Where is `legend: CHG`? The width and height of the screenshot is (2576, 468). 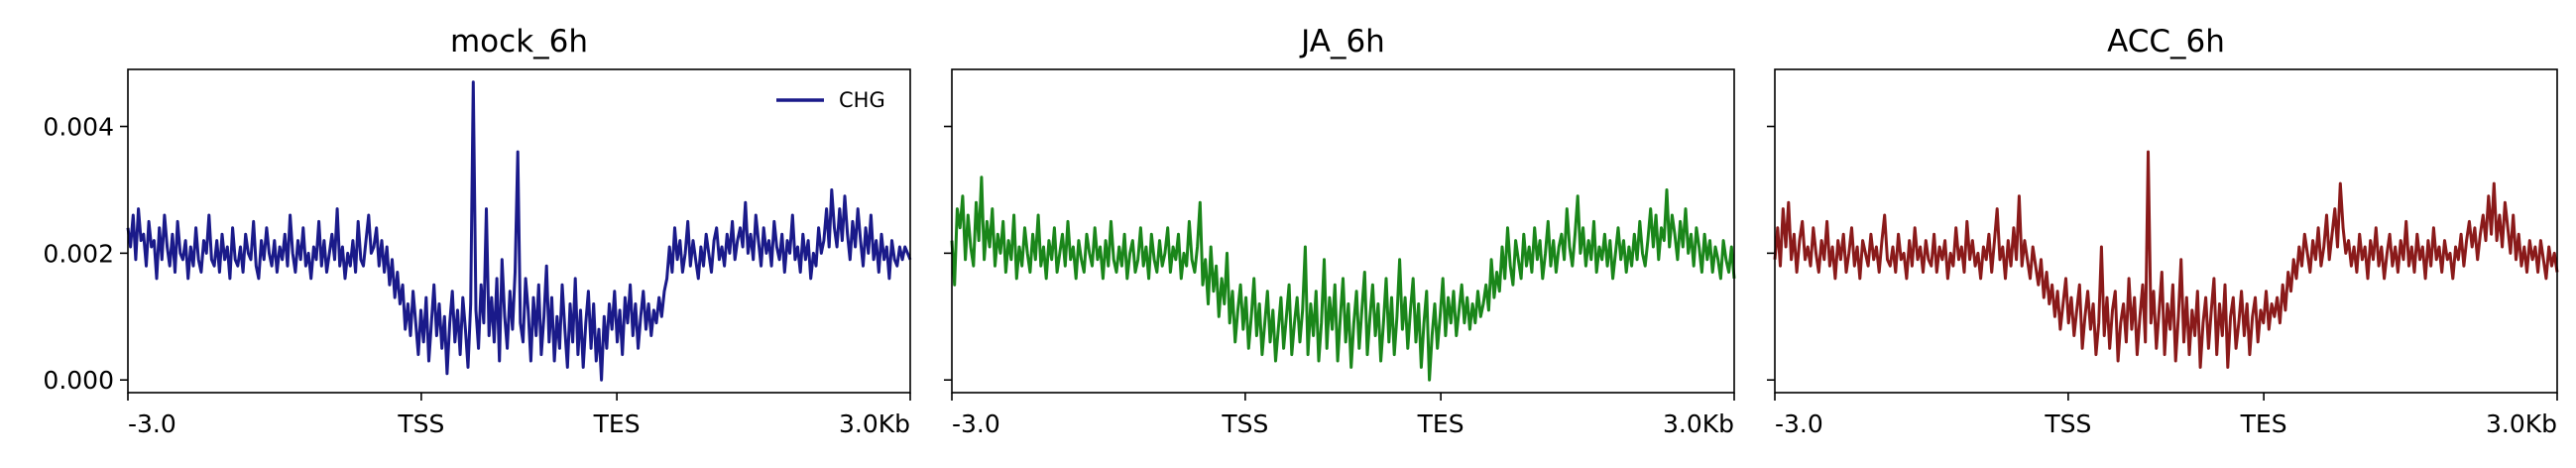 legend: CHG is located at coordinates (831, 100).